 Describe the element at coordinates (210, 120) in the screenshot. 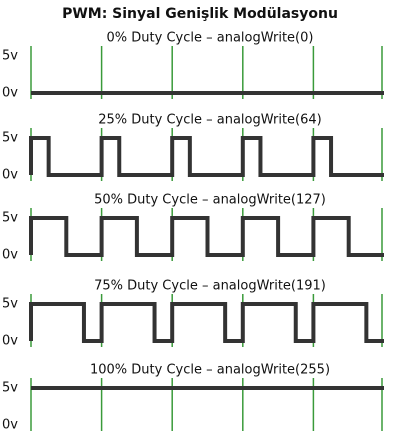

I see `panel-label: 25% Duty Cycle – analogWrite(64)` at that location.